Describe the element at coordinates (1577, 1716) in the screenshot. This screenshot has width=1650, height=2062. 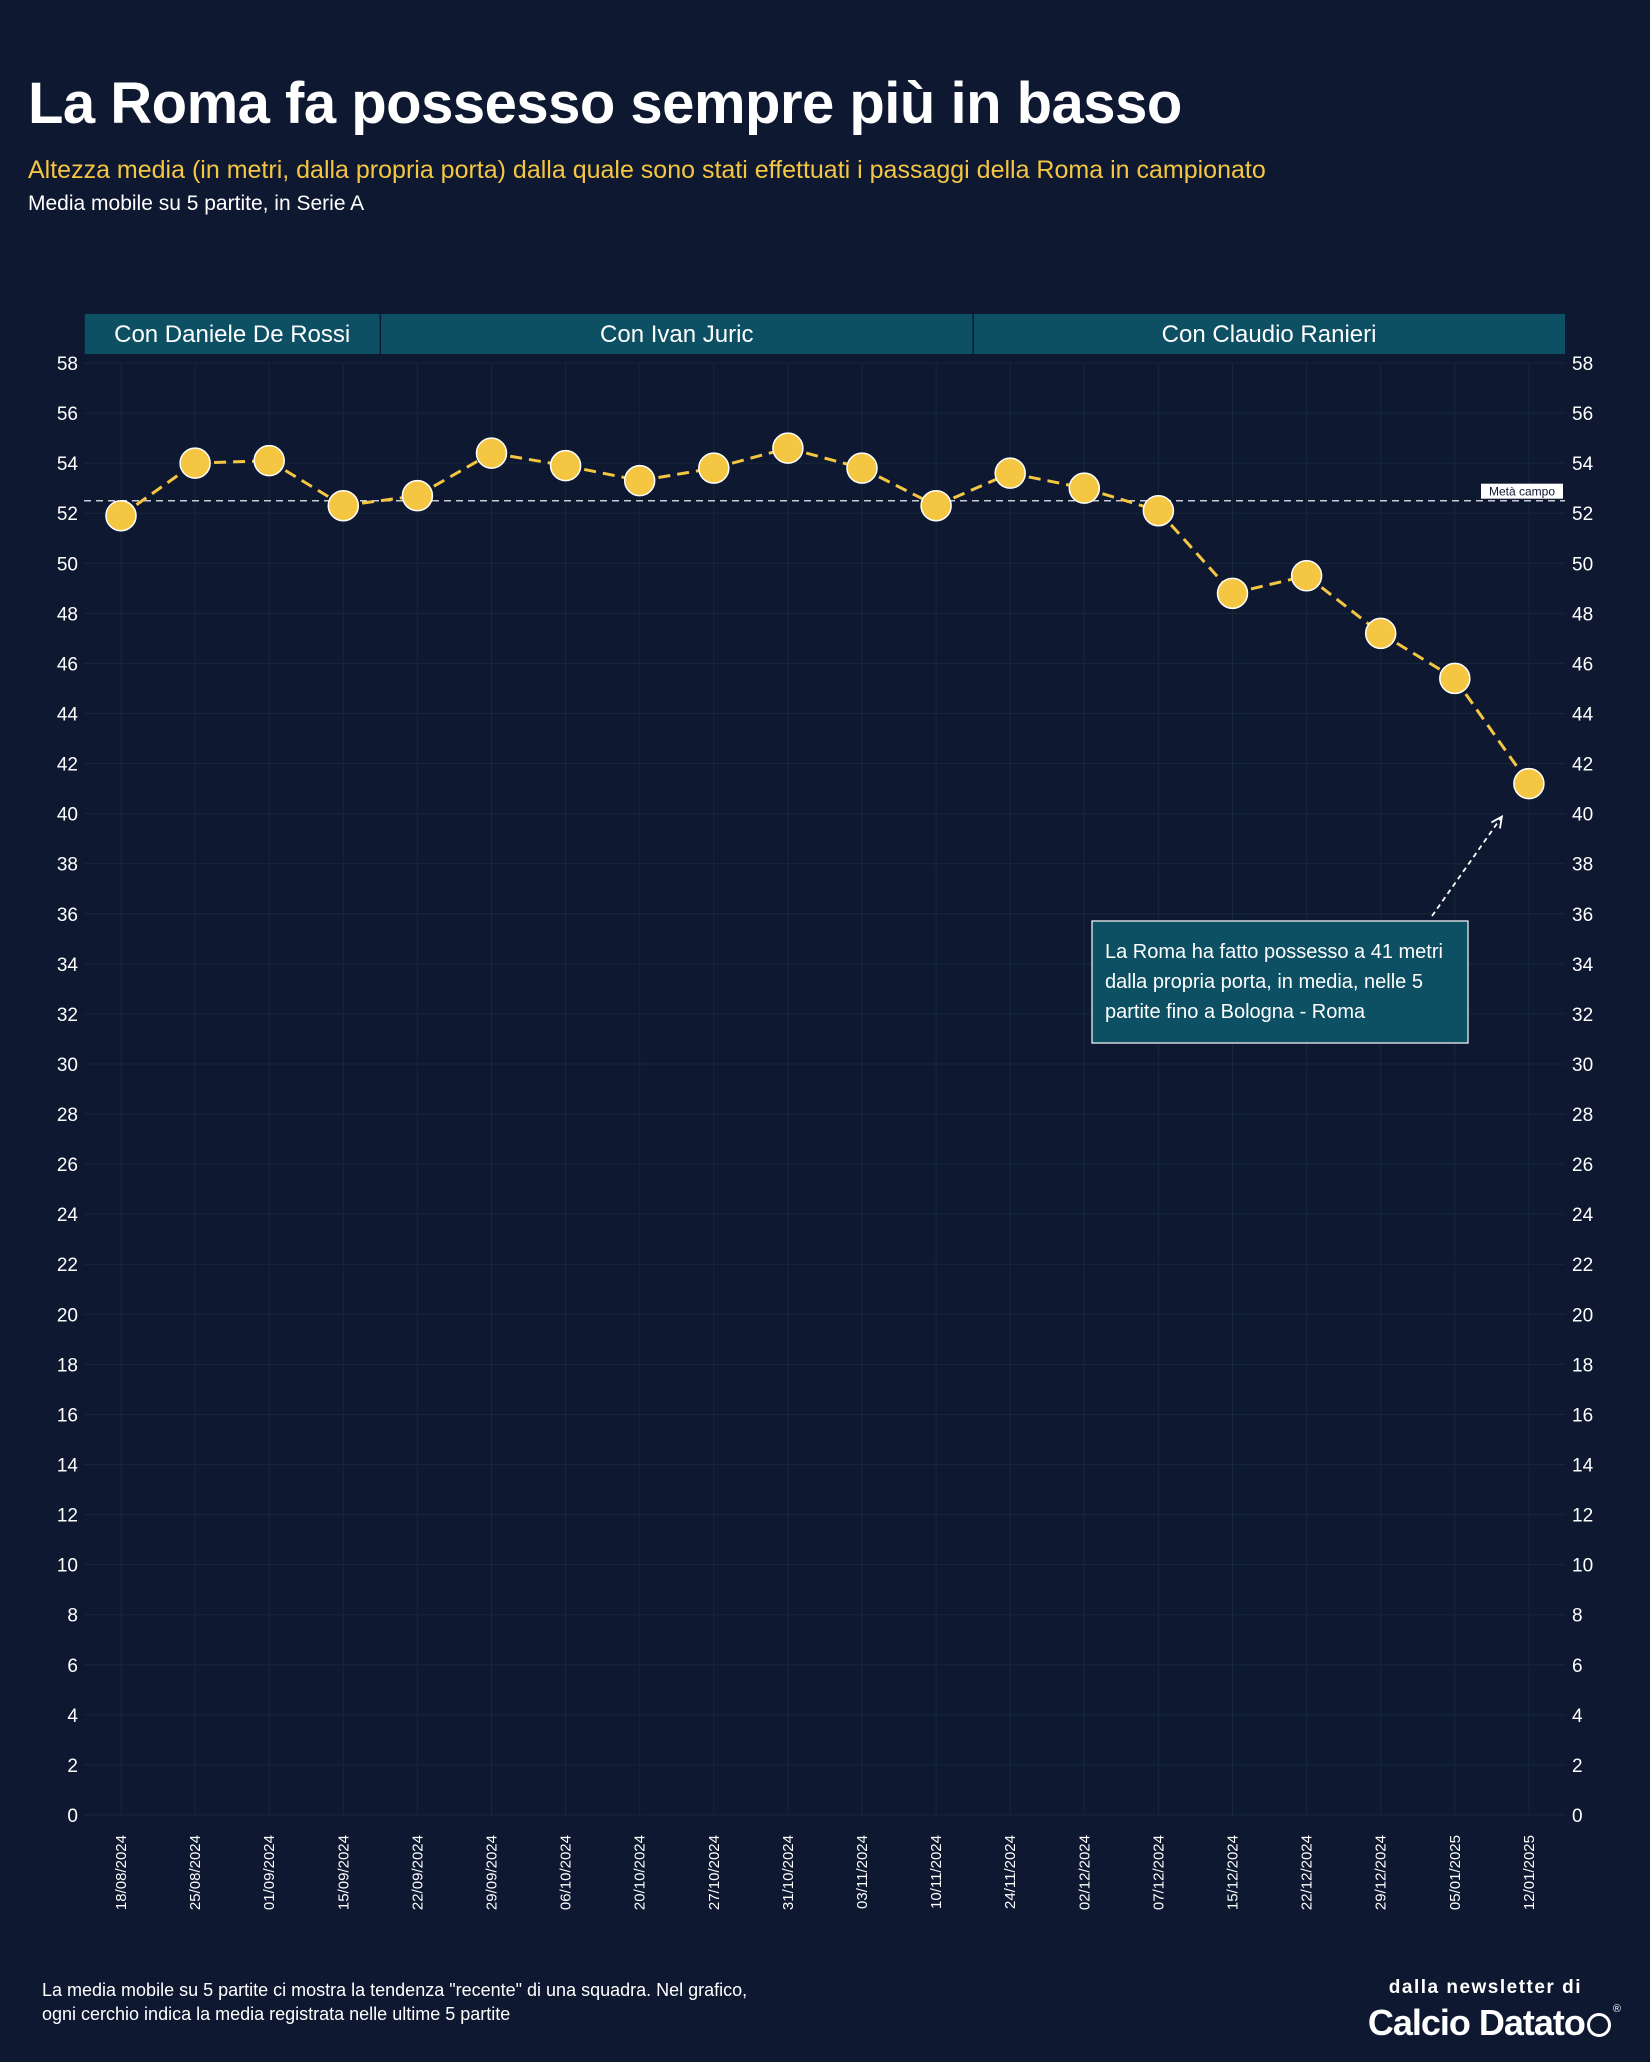
I see `y-tick-label-right: 4` at that location.